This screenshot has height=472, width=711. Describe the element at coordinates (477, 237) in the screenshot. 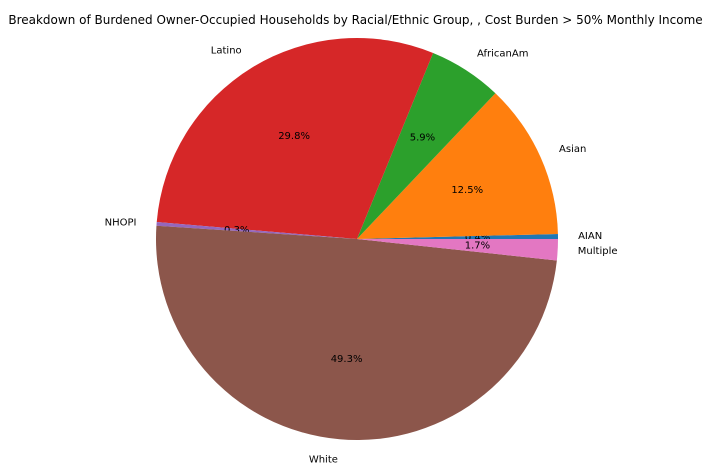

I see `slice-percent-aian: 0.4%` at that location.